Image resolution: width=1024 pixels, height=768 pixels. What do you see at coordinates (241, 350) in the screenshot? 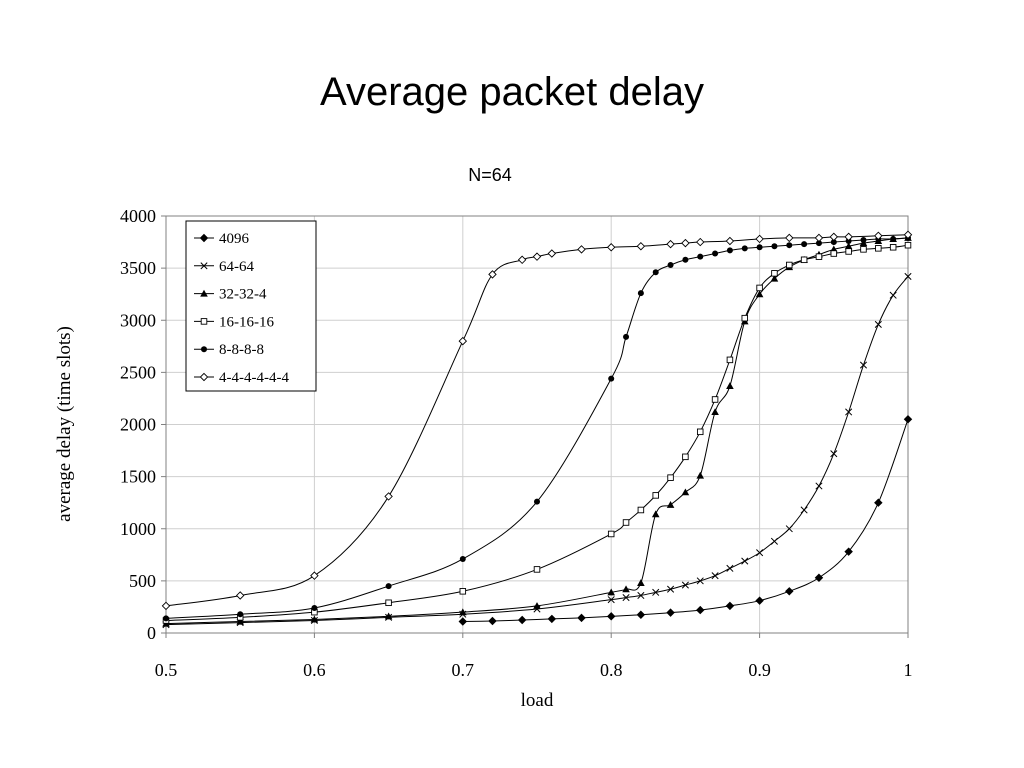
I see `legend-label: 8-8-8-8` at bounding box center [241, 350].